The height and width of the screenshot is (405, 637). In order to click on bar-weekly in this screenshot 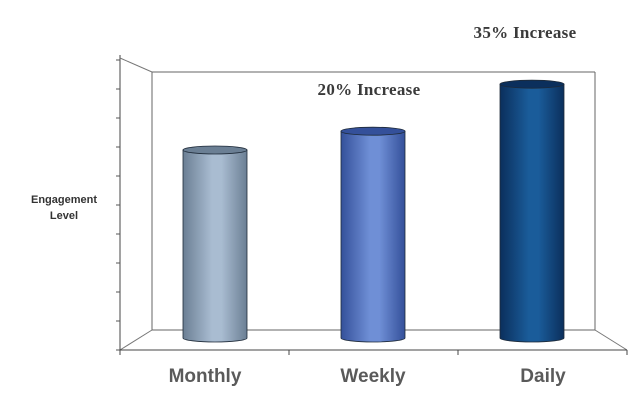, I will do `click(373, 236)`.